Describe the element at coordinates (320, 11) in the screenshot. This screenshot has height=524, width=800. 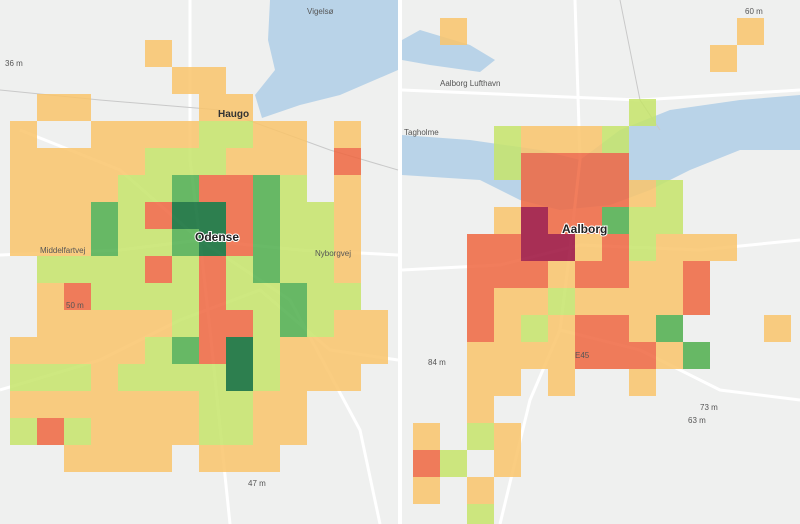
I see `place-label: Vigelsø` at that location.